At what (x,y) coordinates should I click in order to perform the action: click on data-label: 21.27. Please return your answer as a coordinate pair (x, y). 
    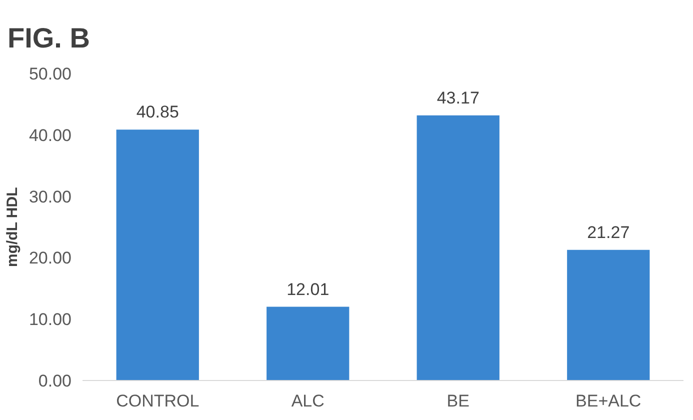
    Looking at the image, I should click on (608, 232).